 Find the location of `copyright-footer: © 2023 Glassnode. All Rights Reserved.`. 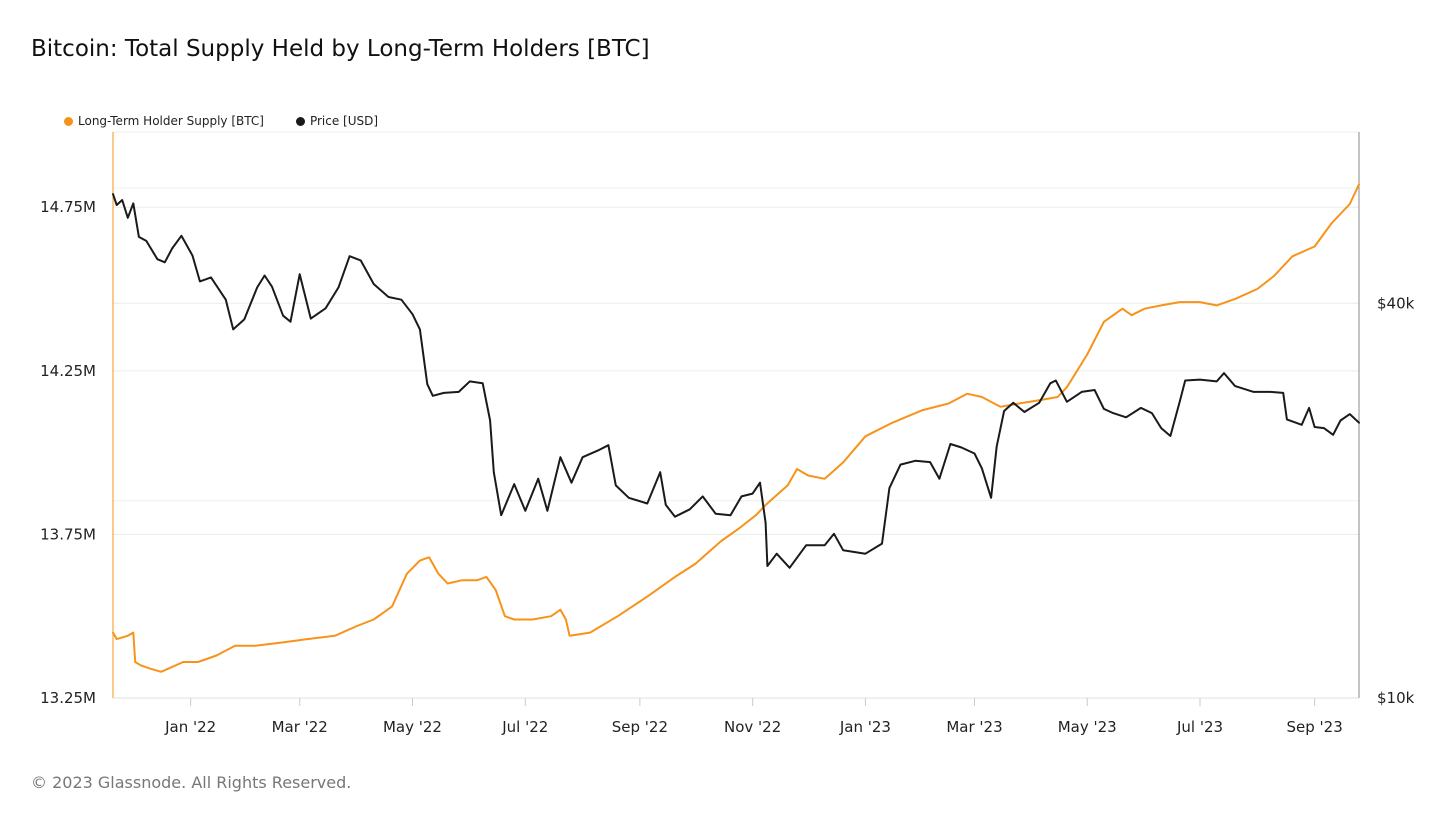

copyright-footer: © 2023 Glassnode. All Rights Reserved. is located at coordinates (191, 782).